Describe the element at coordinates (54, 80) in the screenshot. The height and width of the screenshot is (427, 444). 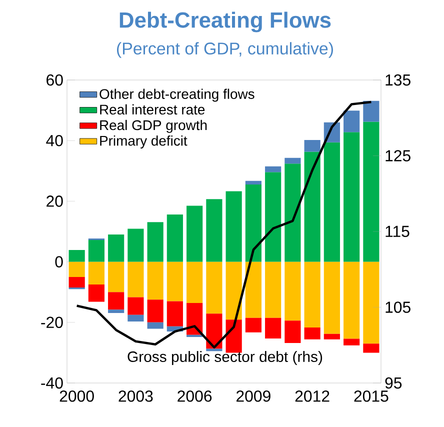
I see `y-tick-label: 60` at that location.